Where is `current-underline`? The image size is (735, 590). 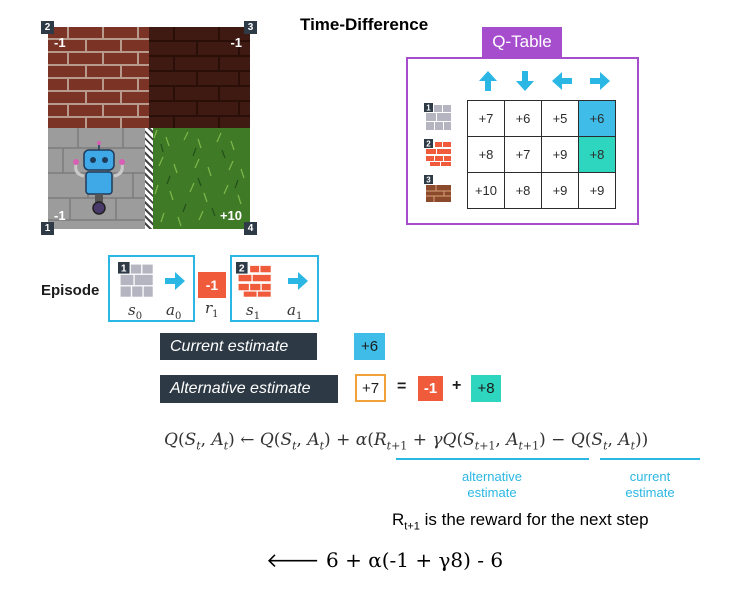
current-underline is located at coordinates (650, 459).